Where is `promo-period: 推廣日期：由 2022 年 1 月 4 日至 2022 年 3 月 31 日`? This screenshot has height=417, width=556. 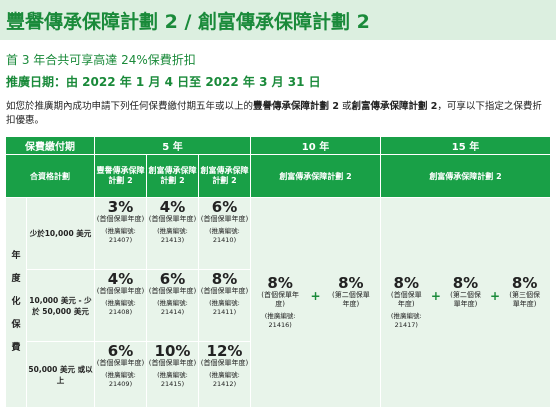 promo-period: 推廣日期：由 2022 年 1 月 4 日至 2022 年 3 月 31 日 is located at coordinates (163, 82).